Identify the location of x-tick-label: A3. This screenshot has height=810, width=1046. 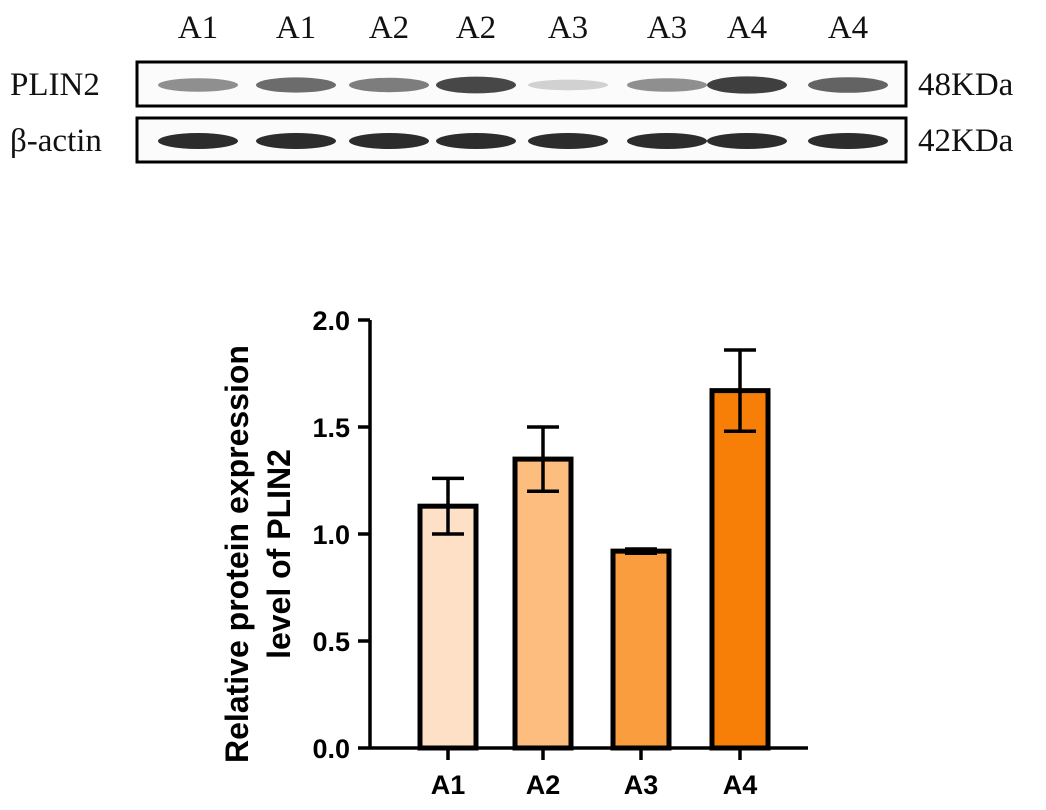
(641, 785).